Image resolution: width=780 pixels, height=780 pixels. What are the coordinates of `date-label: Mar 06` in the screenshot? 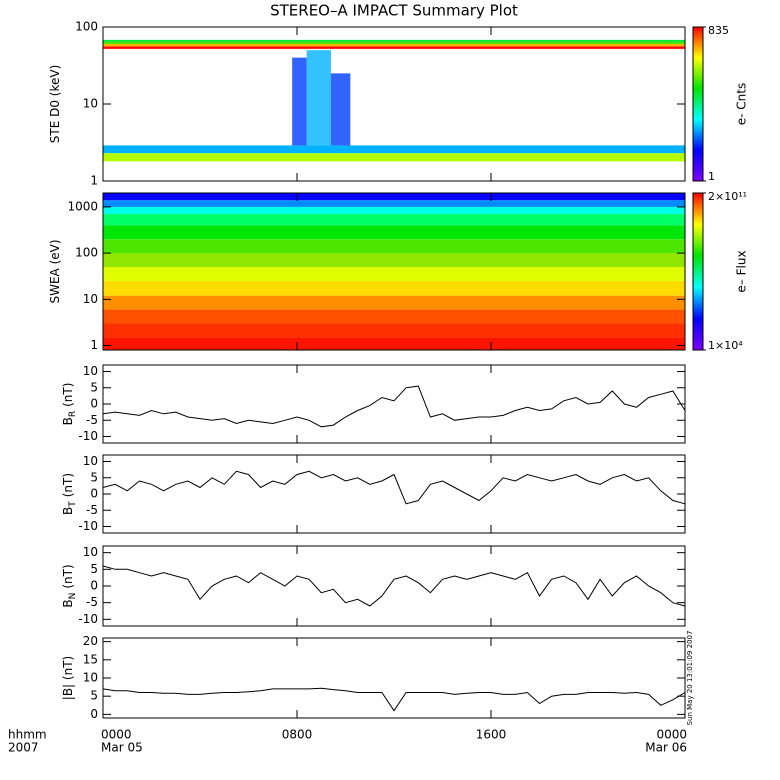 It's located at (666, 748).